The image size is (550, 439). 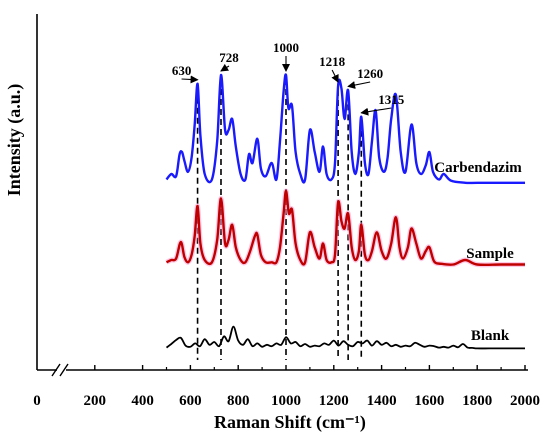 What do you see at coordinates (345, 228) in the screenshot?
I see `series-line-sample` at bounding box center [345, 228].